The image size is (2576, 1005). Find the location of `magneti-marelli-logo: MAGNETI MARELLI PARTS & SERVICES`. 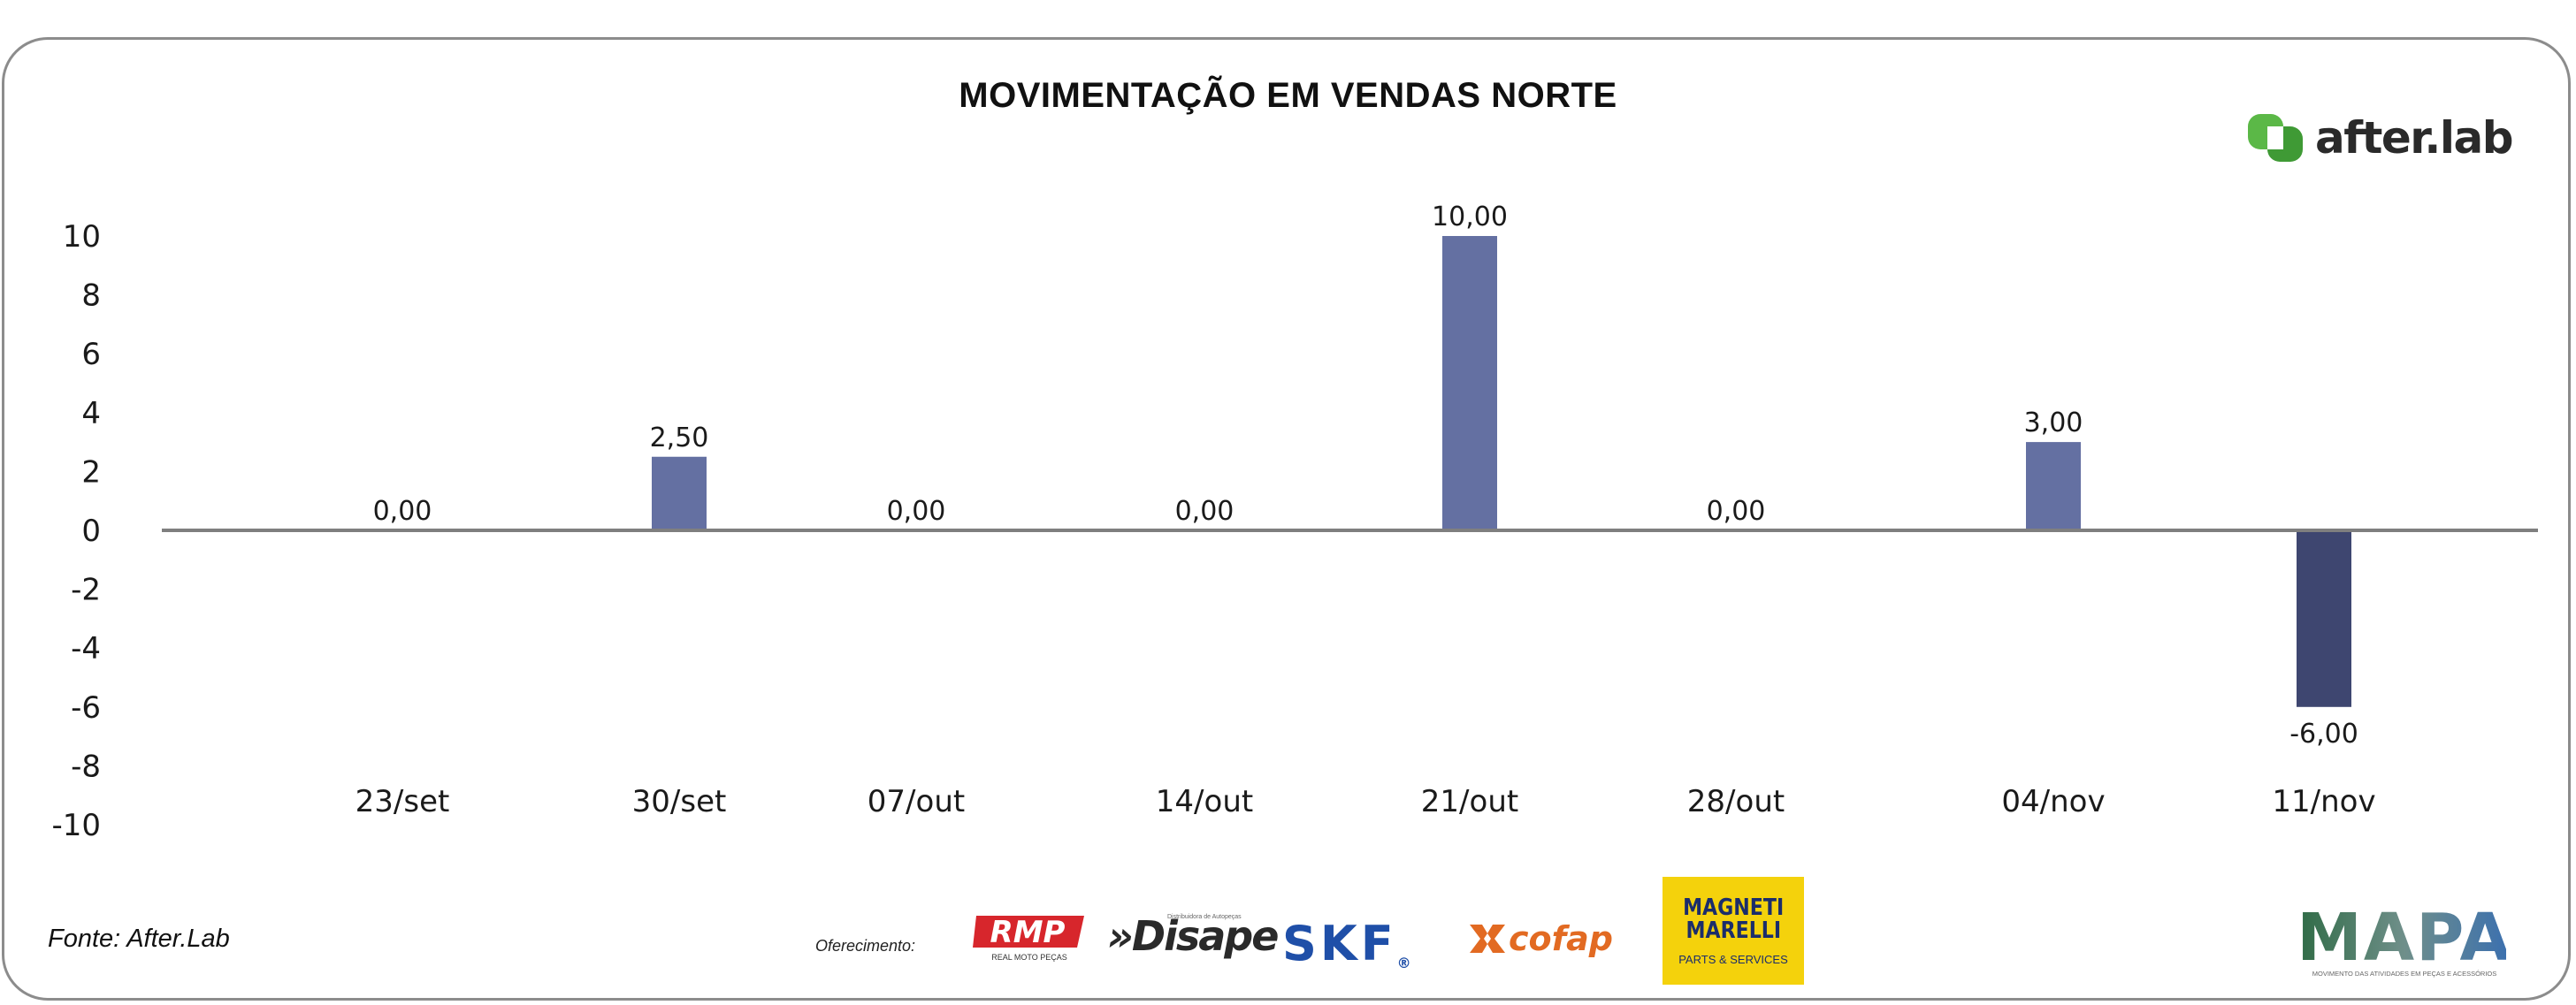

magneti-marelli-logo: MAGNETI MARELLI PARTS & SERVICES is located at coordinates (1733, 931).